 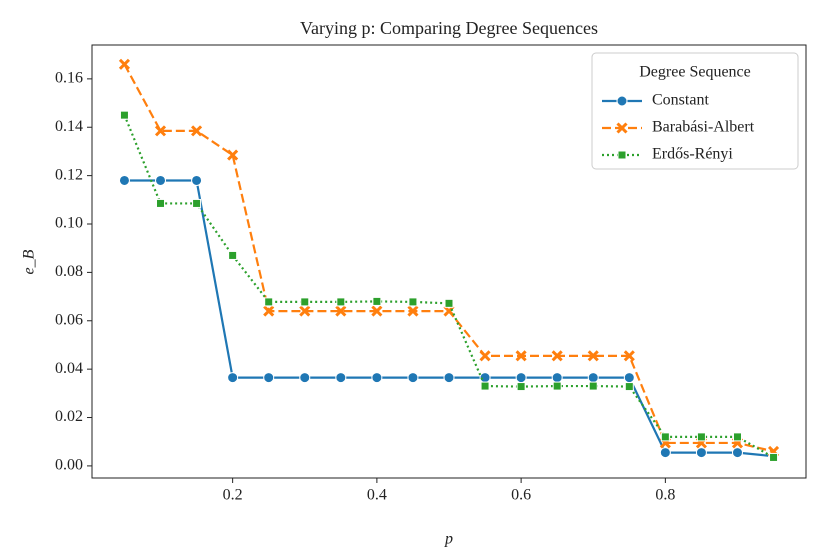 I want to click on legend-label: Constant, so click(x=680, y=100).